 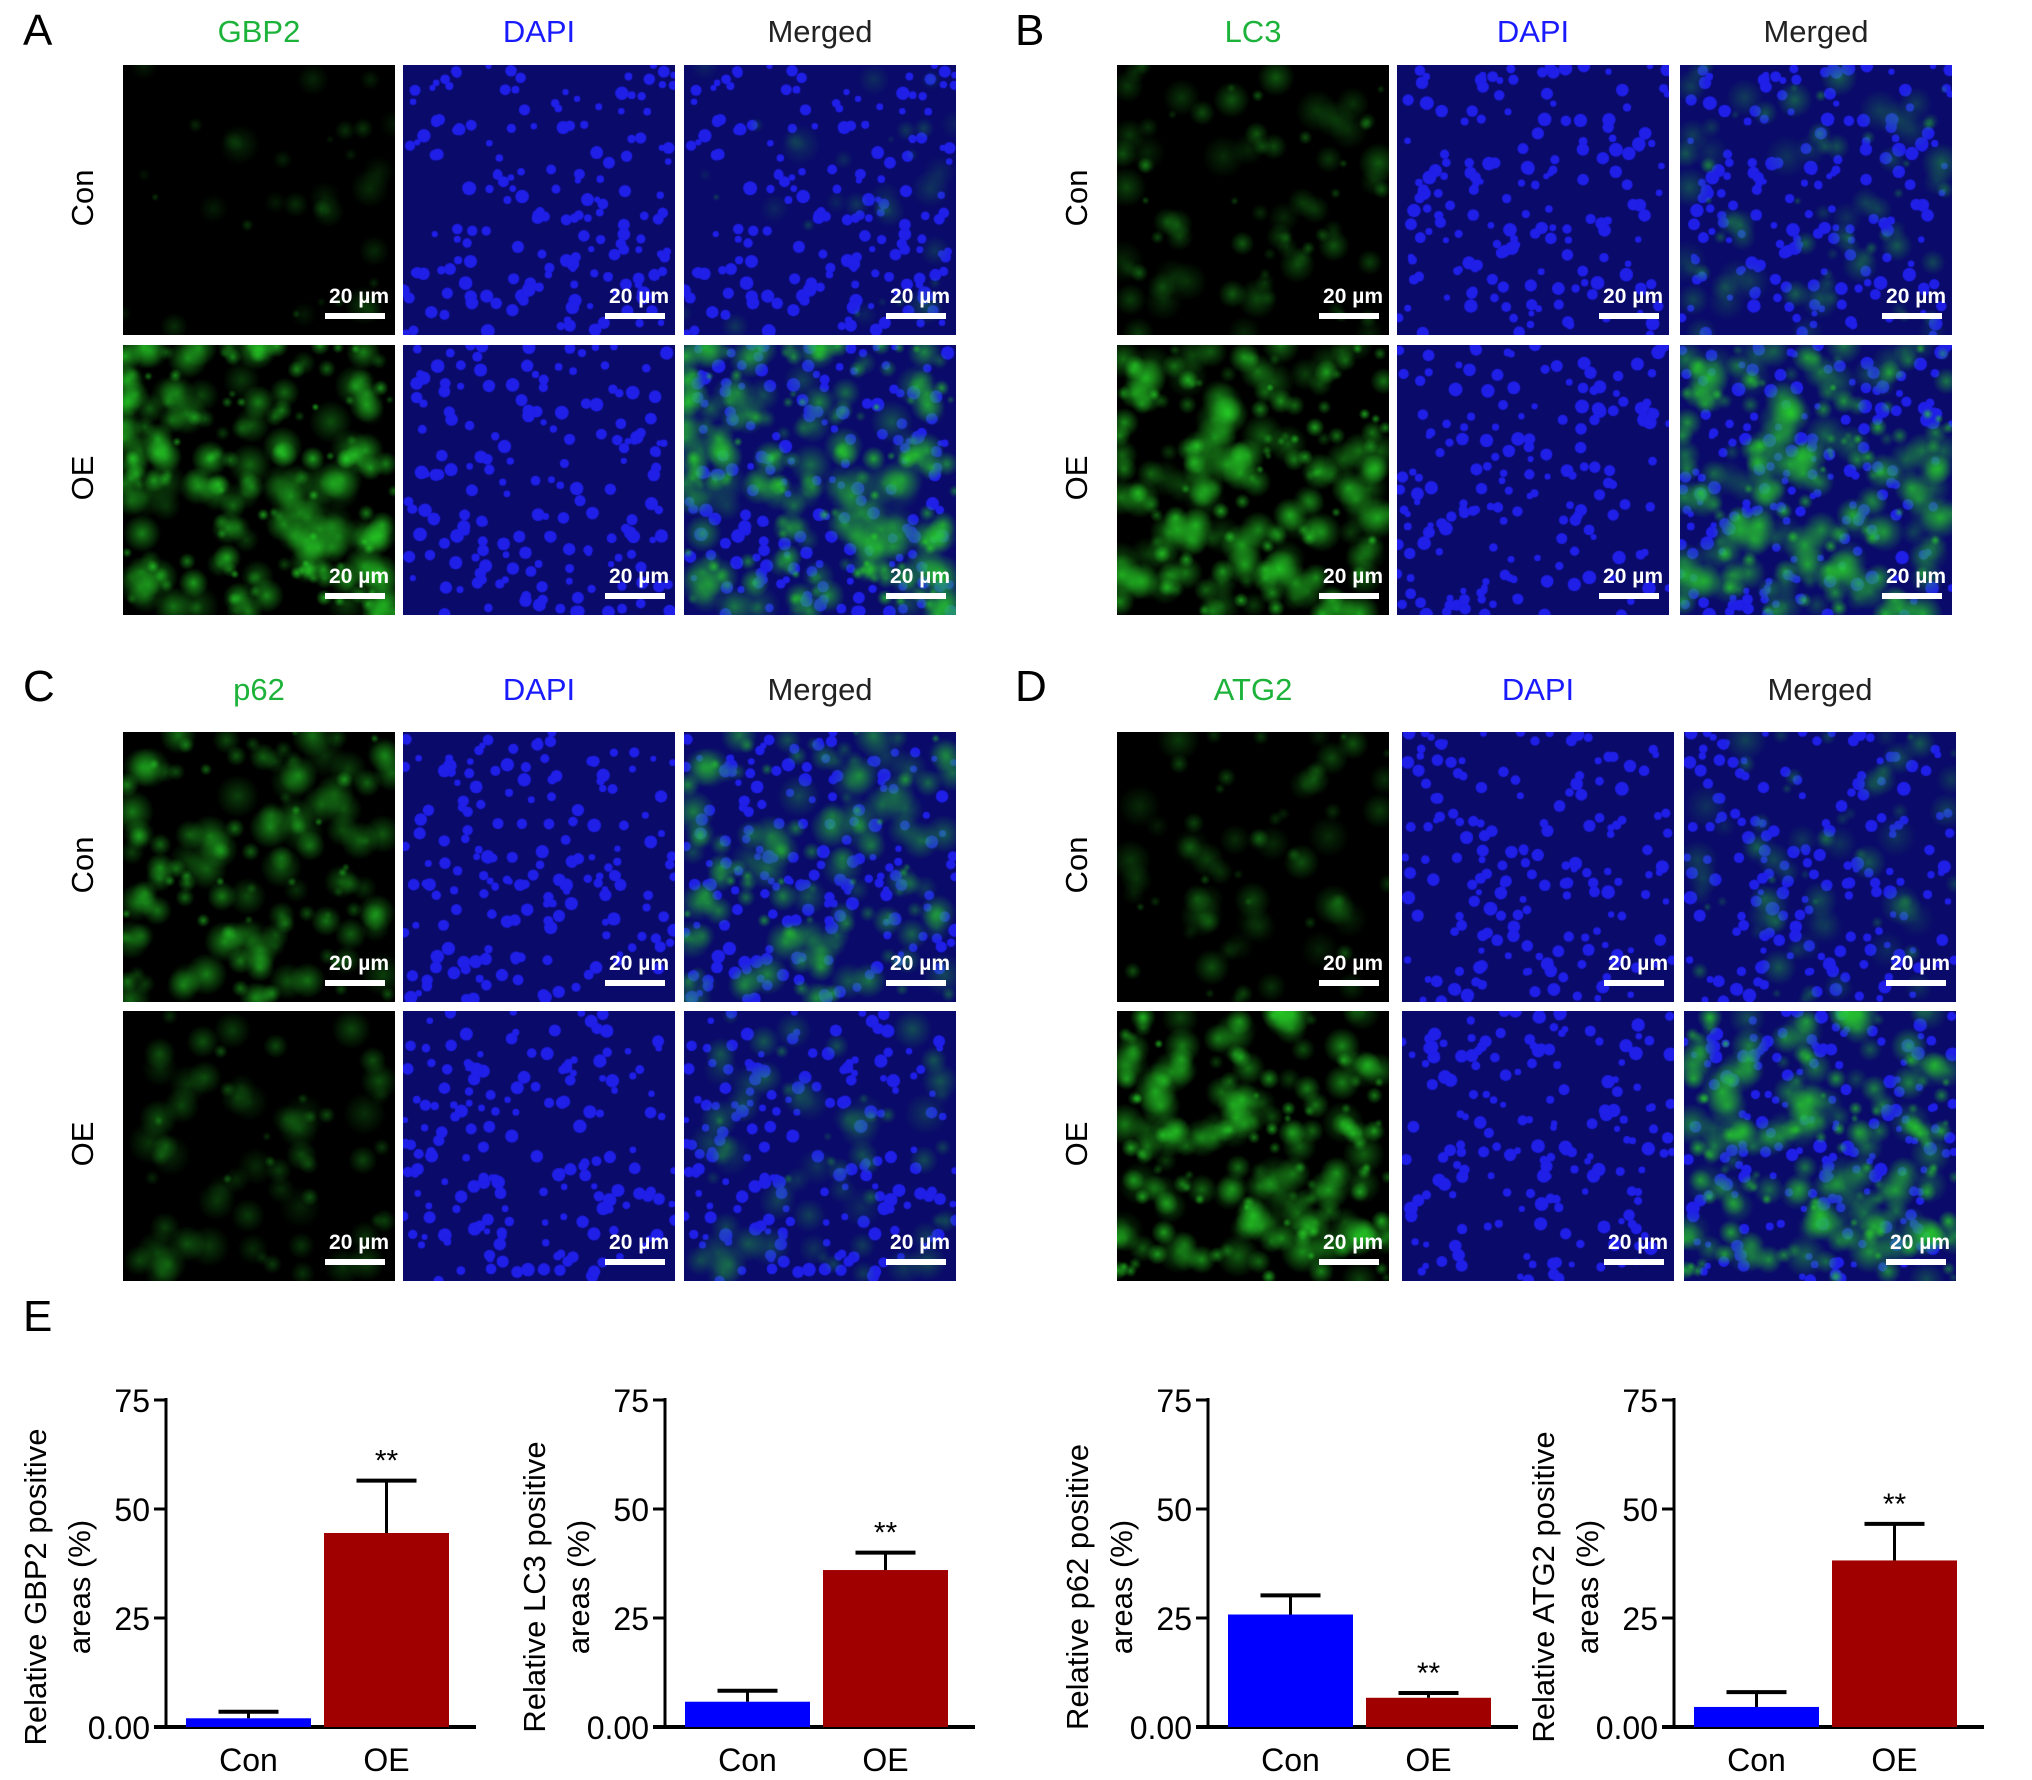 What do you see at coordinates (1174, 1619) in the screenshot?
I see `y-tick-label: 25` at bounding box center [1174, 1619].